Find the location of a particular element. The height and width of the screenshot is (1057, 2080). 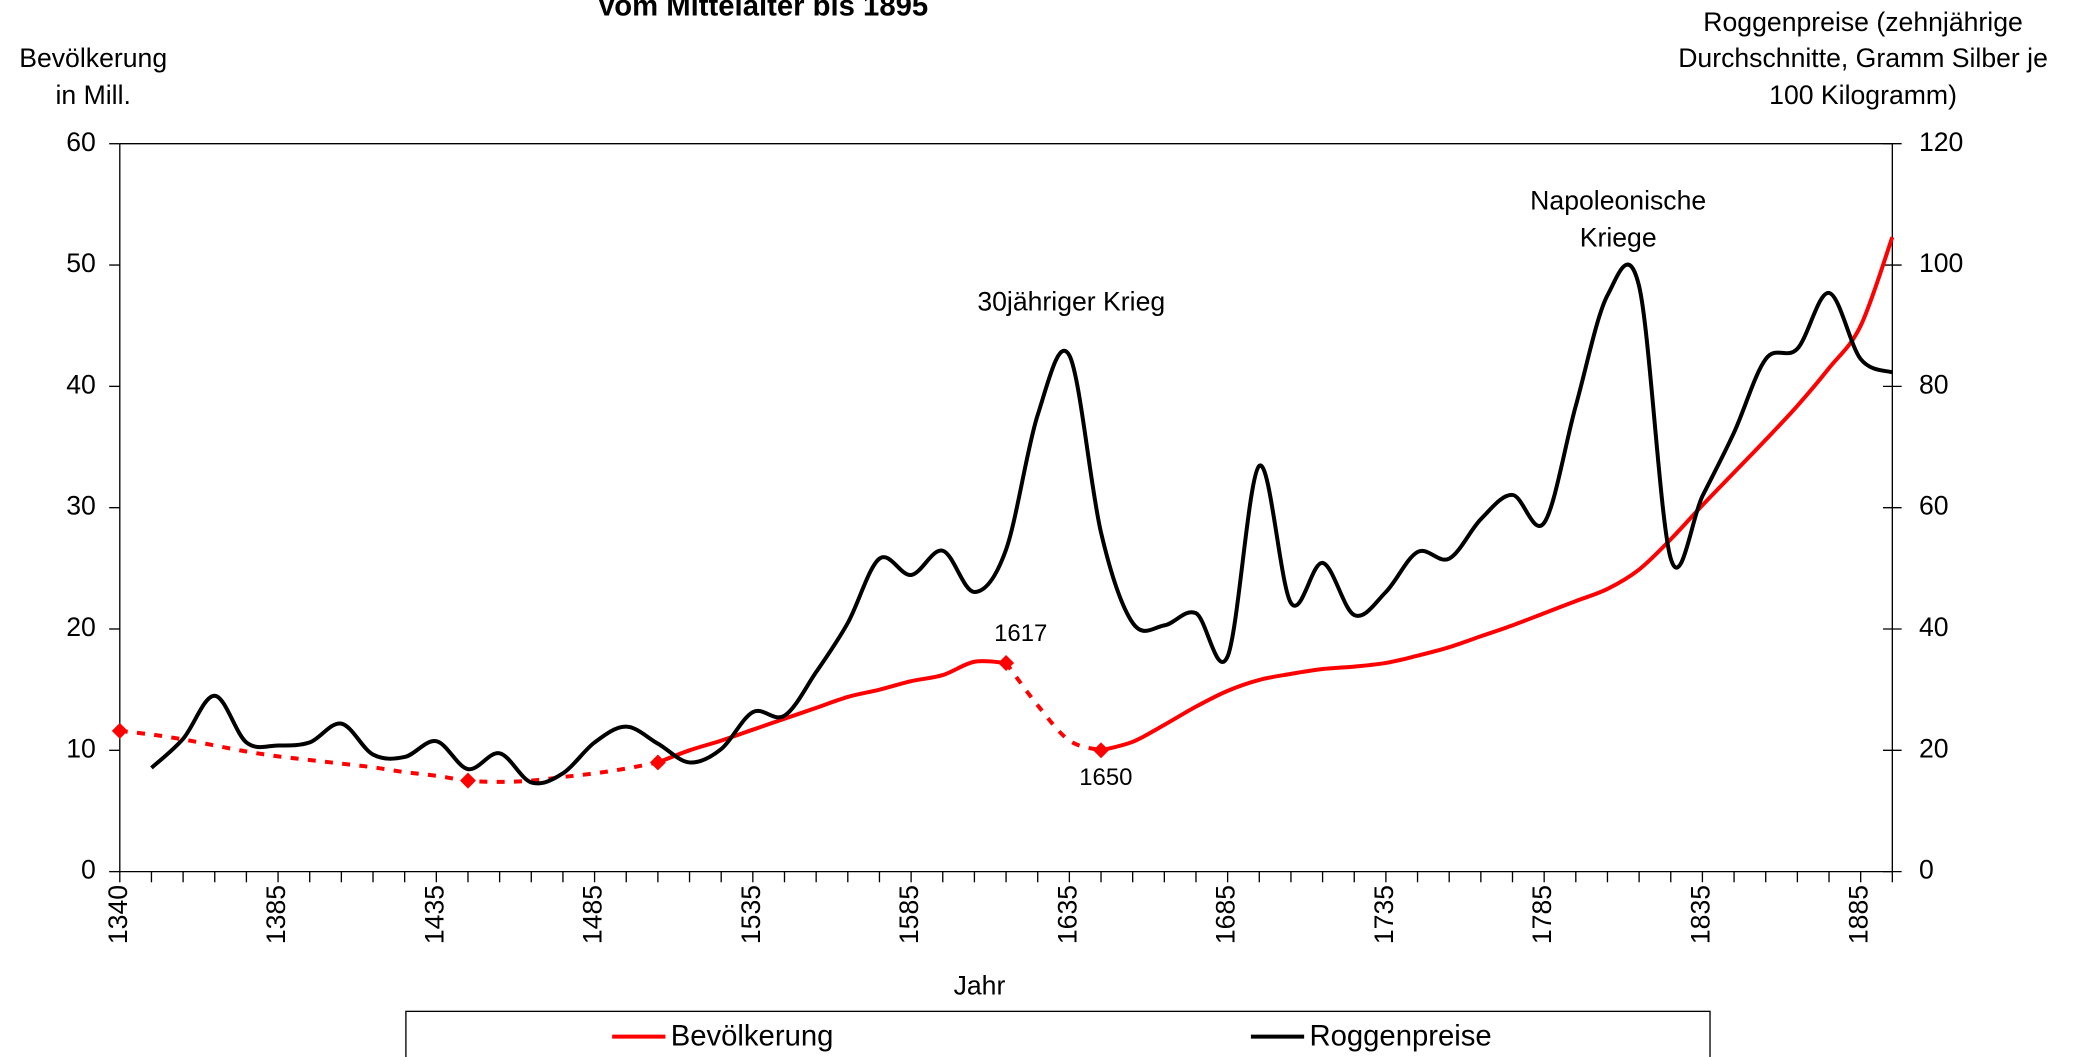

y-tick-label: 50 is located at coordinates (81, 263).